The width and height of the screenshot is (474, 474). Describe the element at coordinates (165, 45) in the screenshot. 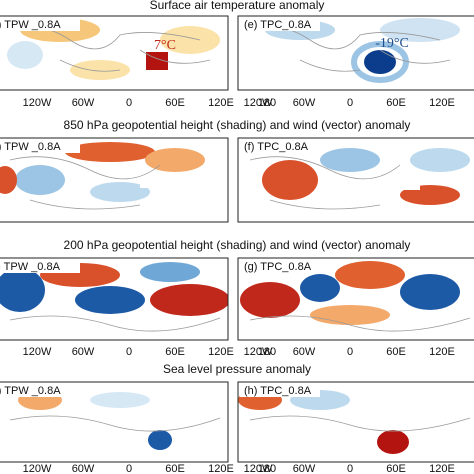

I see `annotation: 7°C` at that location.